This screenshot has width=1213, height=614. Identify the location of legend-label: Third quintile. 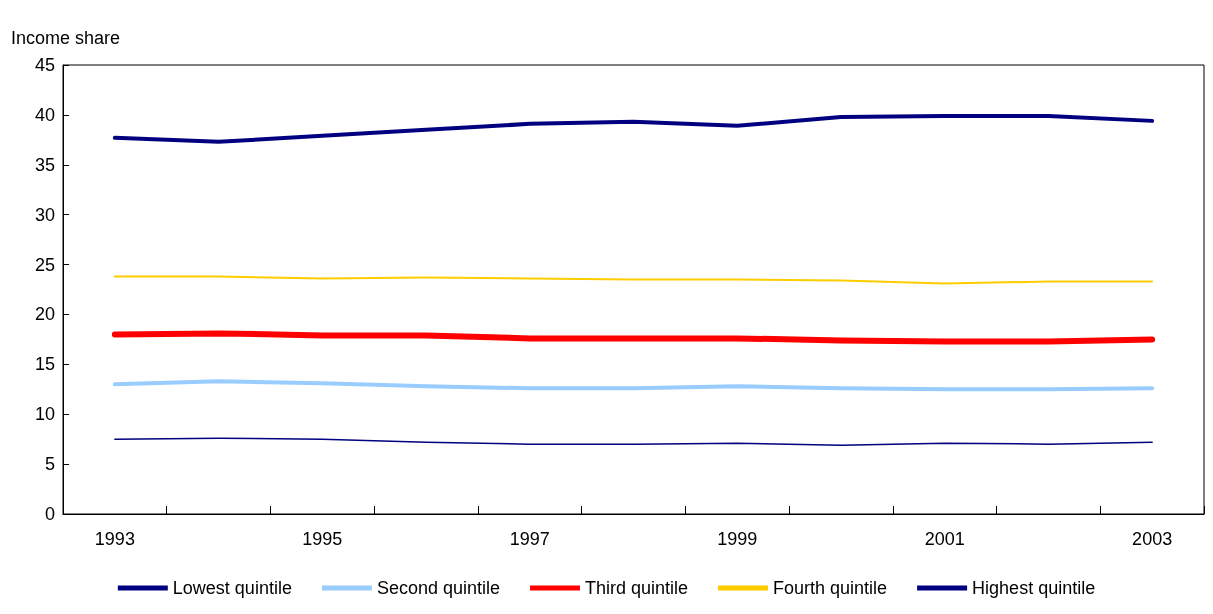
(636, 588).